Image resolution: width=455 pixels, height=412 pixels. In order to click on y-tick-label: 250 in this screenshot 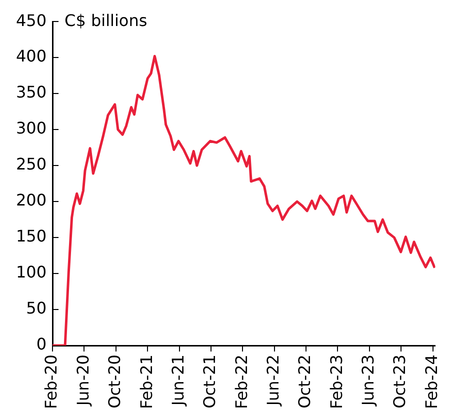, I will do `click(31, 164)`.